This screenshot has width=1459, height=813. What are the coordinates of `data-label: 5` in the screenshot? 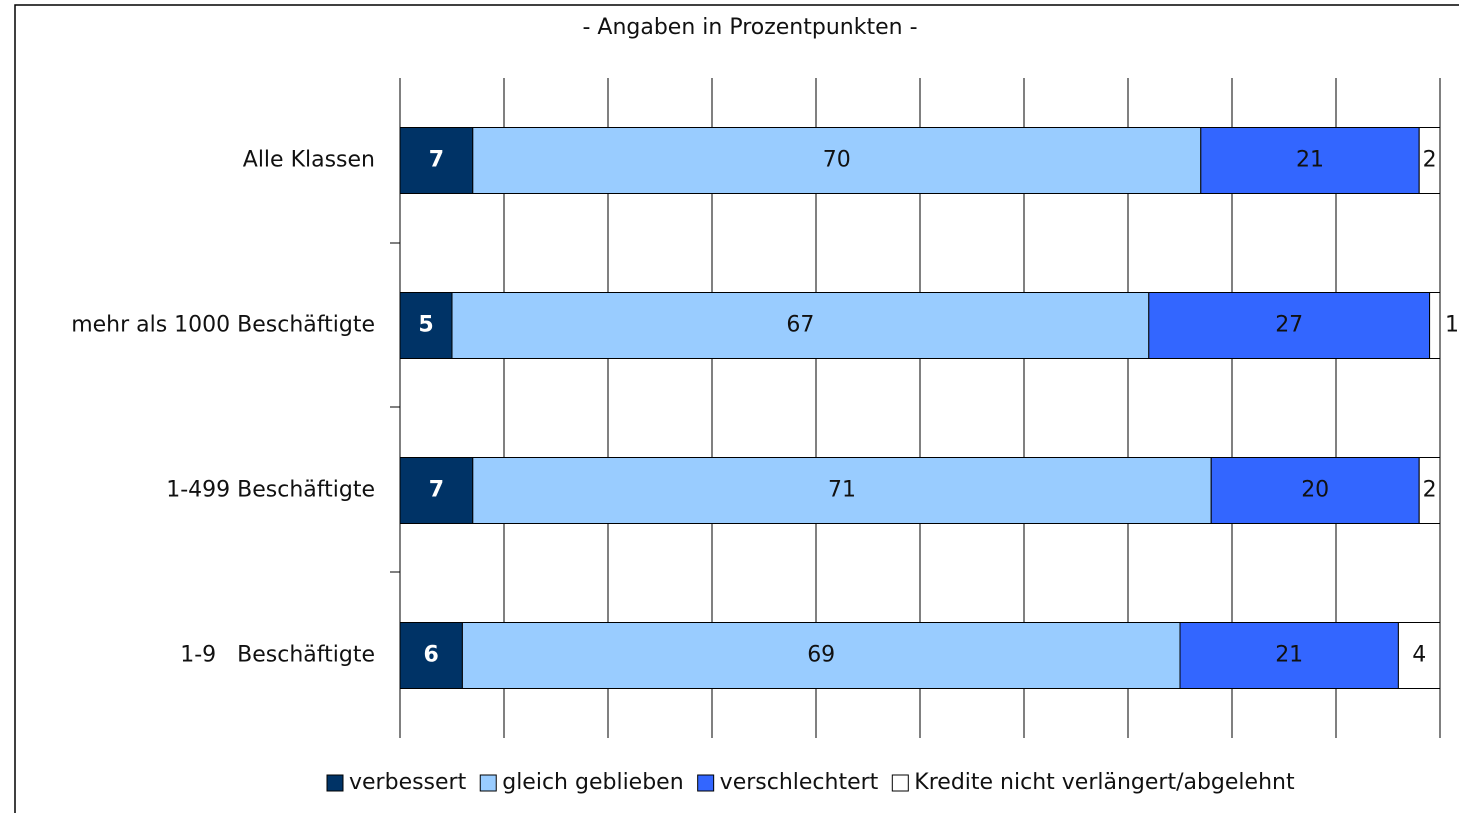 It's located at (425, 325).